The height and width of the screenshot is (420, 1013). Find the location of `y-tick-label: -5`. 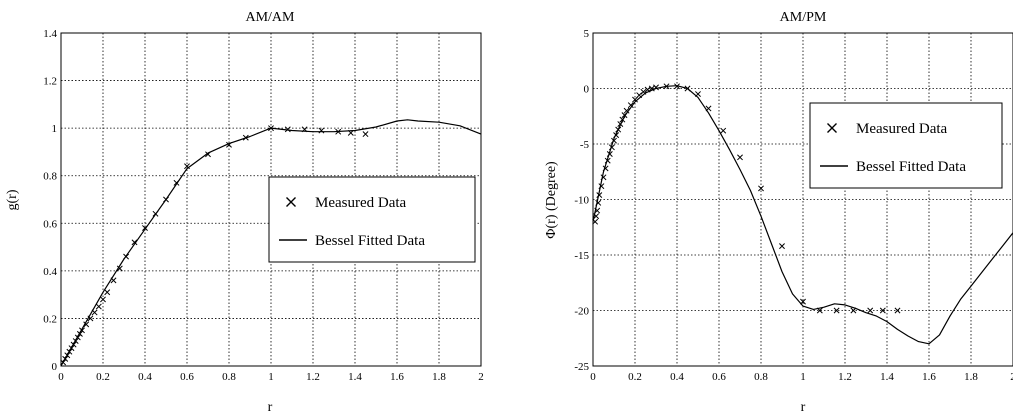

y-tick-label: -5 is located at coordinates (585, 145).